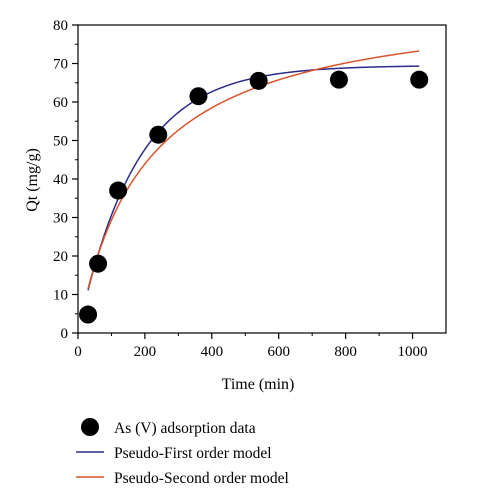 This screenshot has width=481, height=500. Describe the element at coordinates (212, 352) in the screenshot. I see `x-tick-label: 400` at that location.